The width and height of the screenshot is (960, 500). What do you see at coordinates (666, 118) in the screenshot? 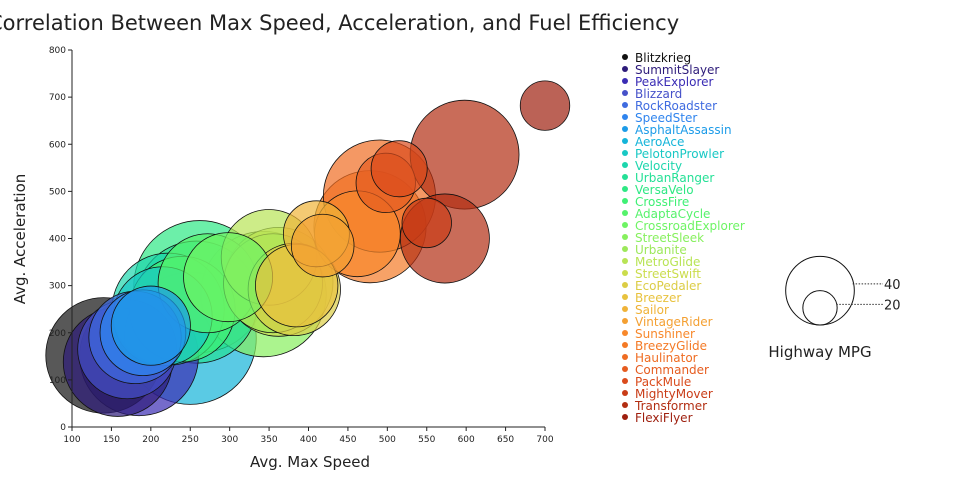
I see `legend-item-speedster: SpeedSter` at bounding box center [666, 118].